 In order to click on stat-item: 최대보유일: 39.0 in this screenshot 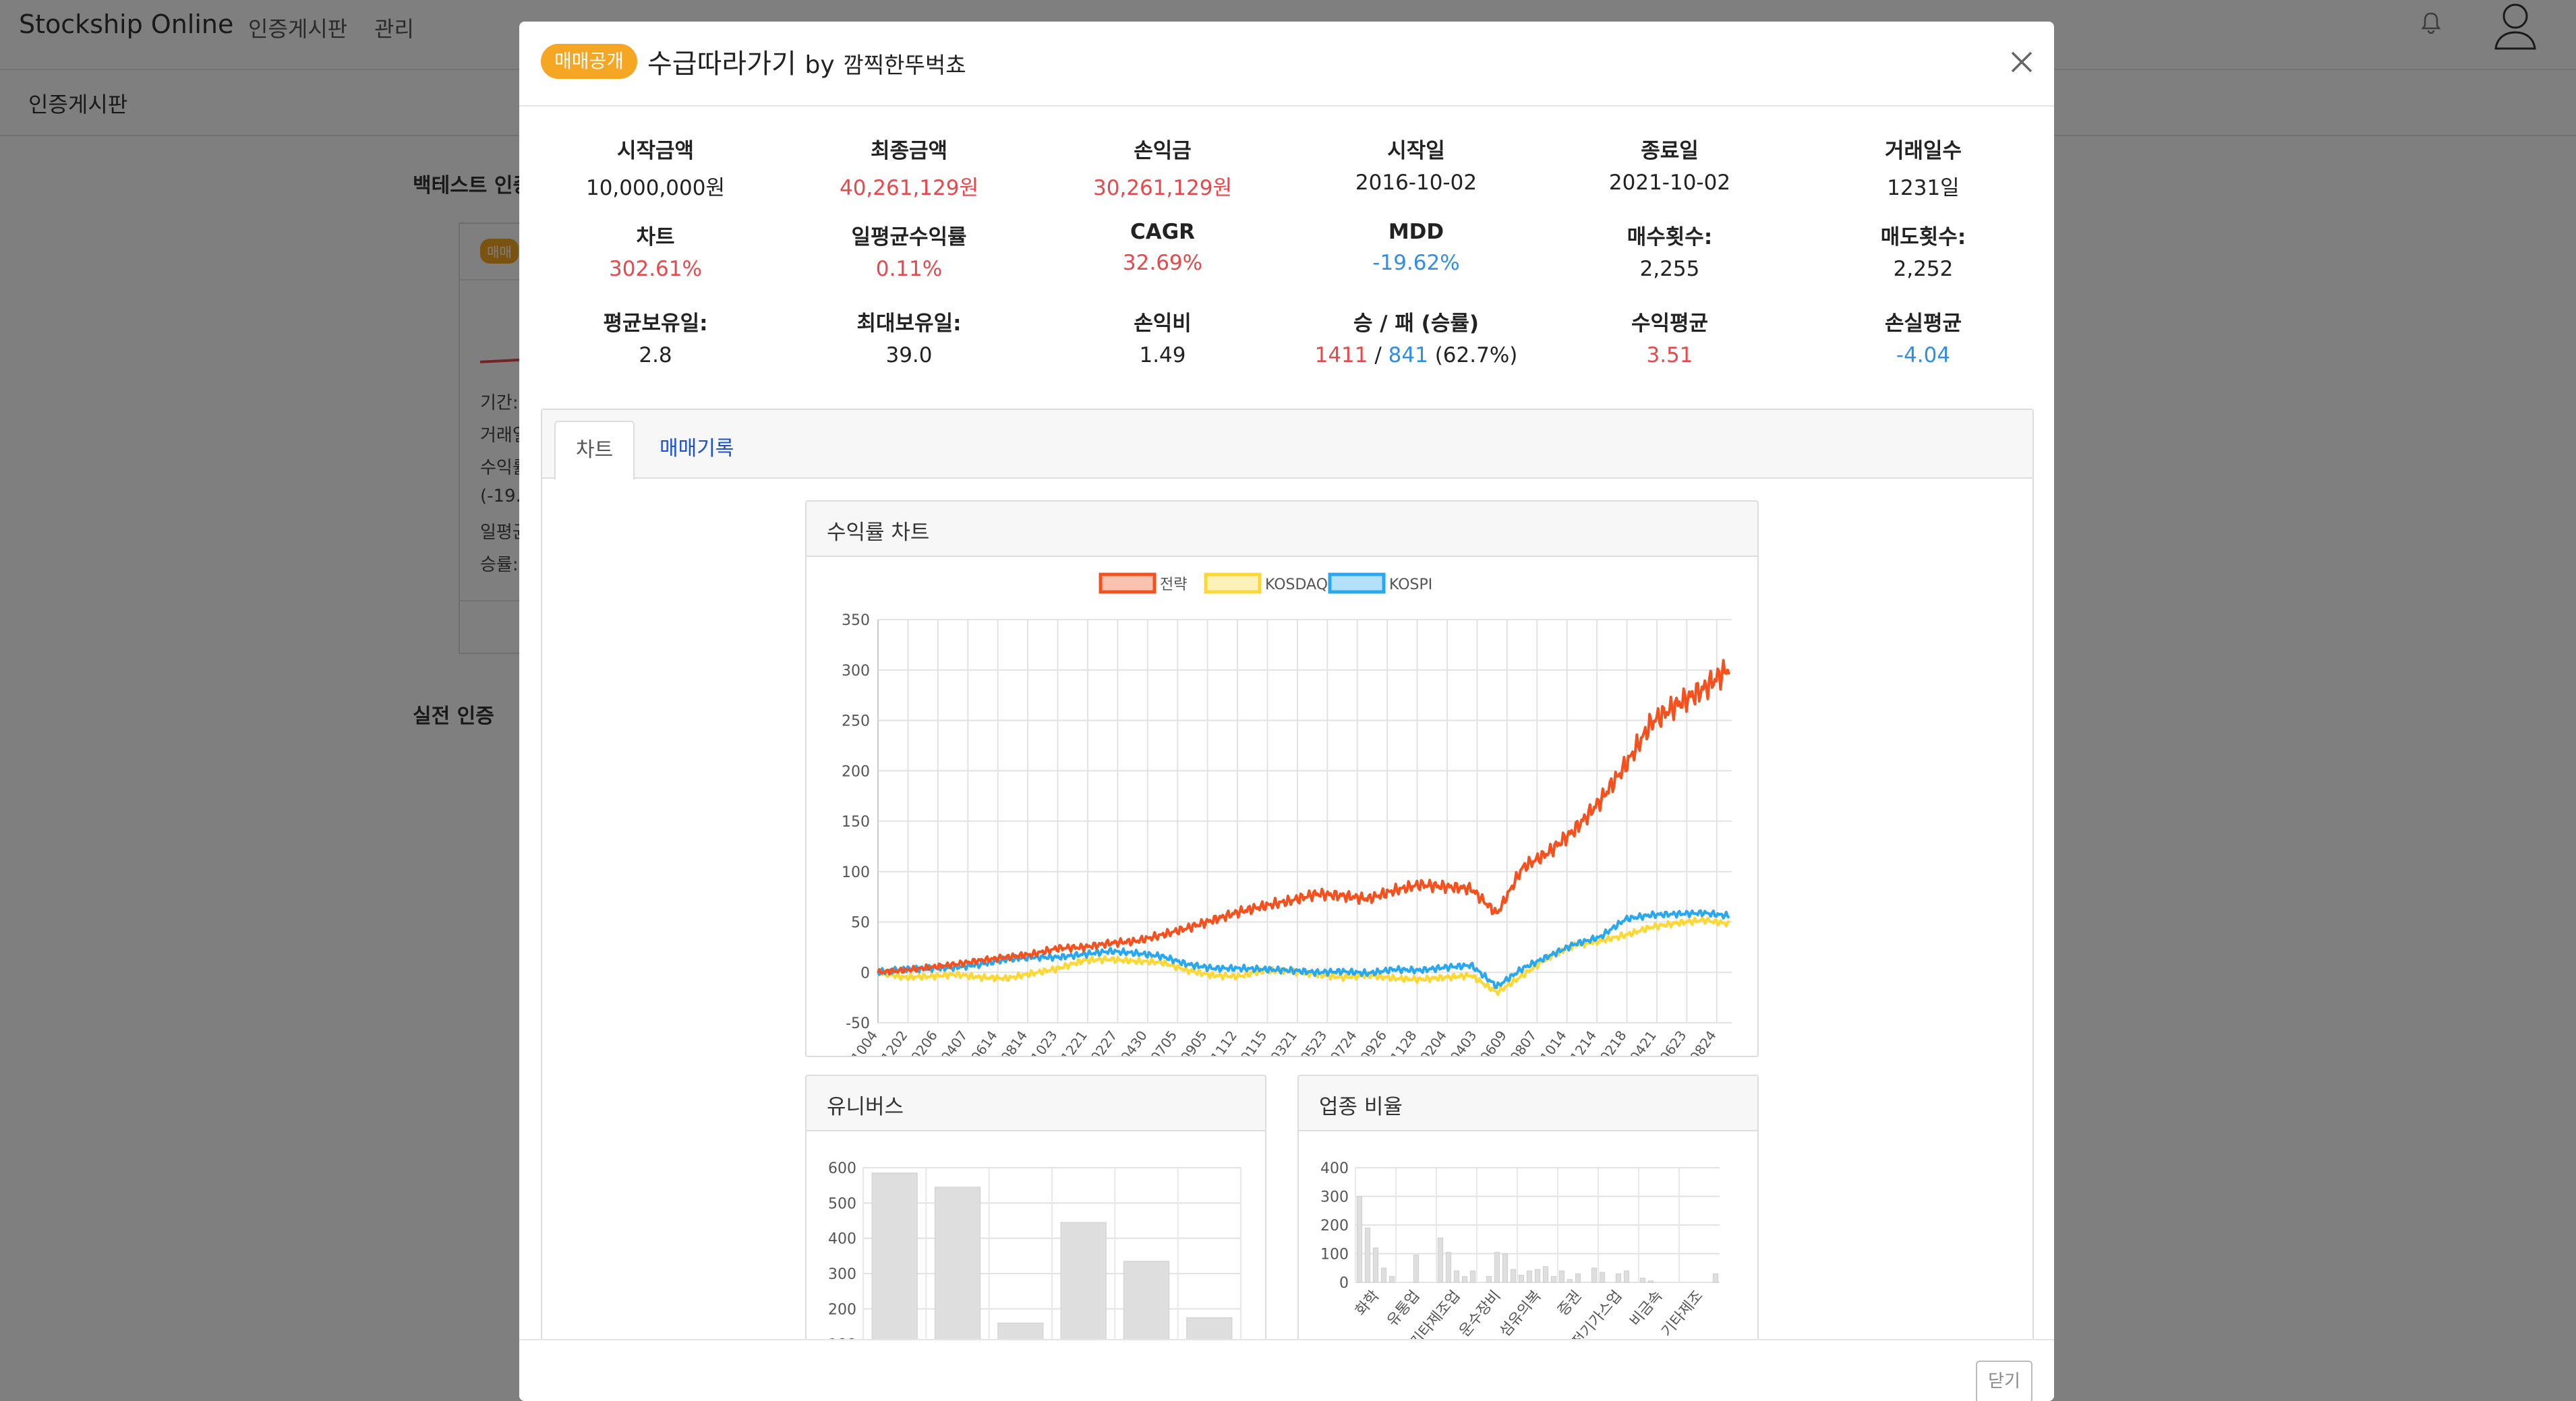, I will do `click(909, 336)`.